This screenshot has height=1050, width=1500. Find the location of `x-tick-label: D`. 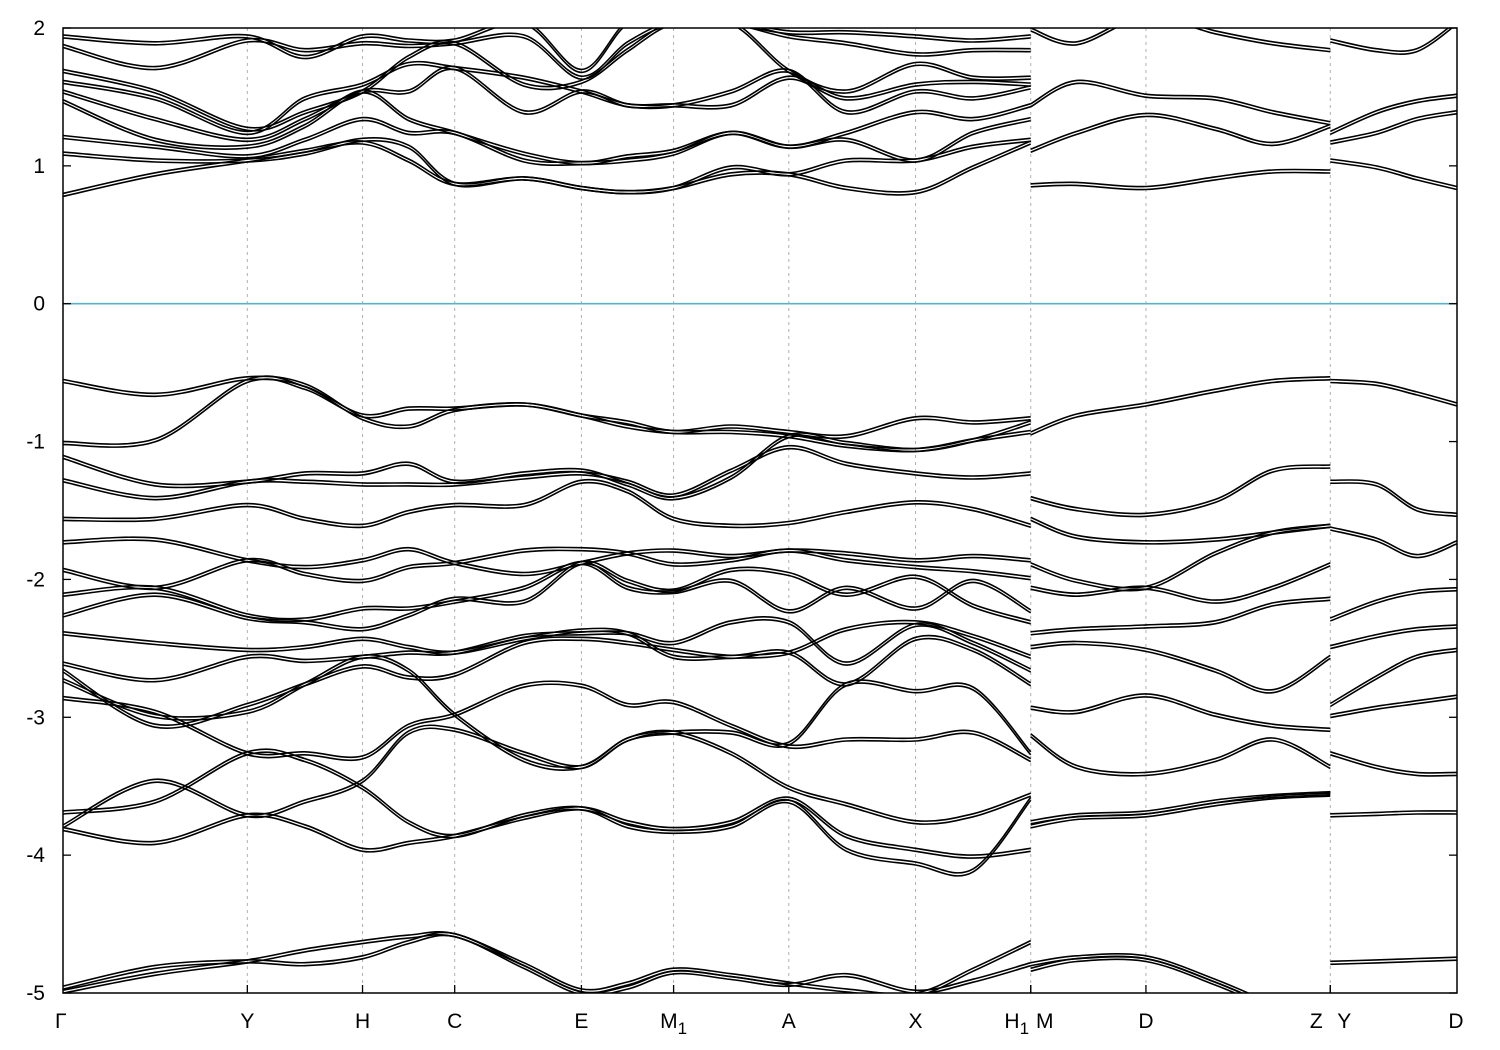

x-tick-label: D is located at coordinates (1455, 1021).